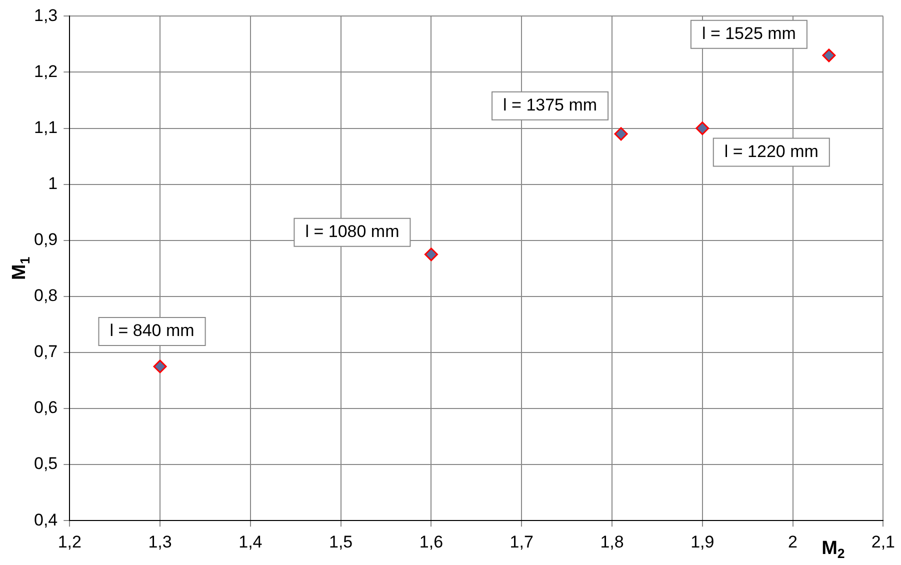 This screenshot has height=565, width=901. Describe the element at coordinates (340, 542) in the screenshot. I see `x-tick-label: 1,5` at that location.